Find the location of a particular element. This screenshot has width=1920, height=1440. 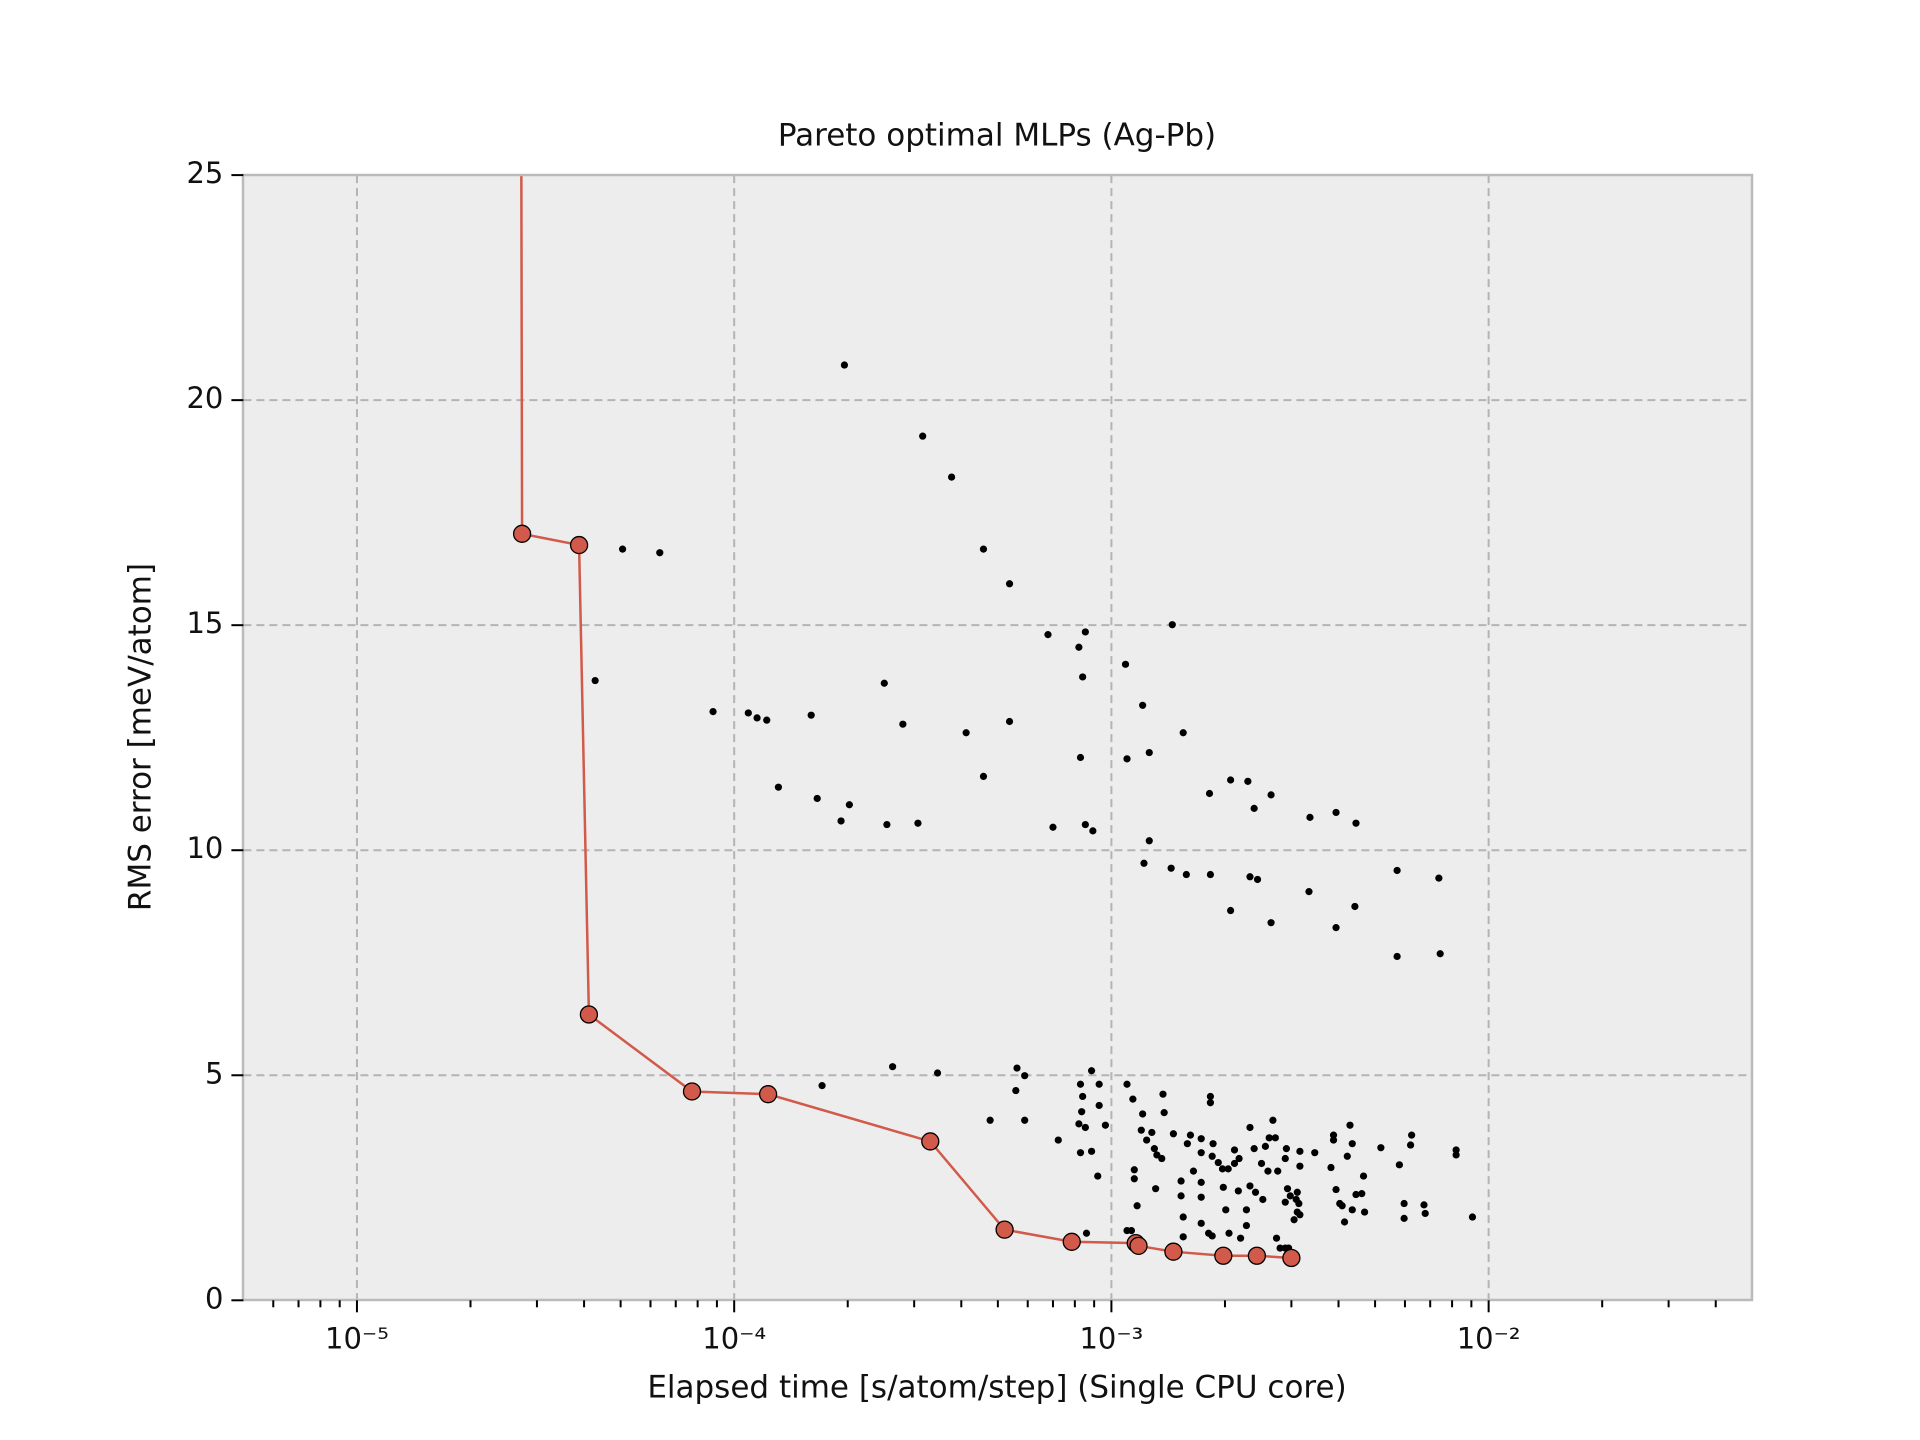

x-tick-label: 10⁻² is located at coordinates (1489, 1338).